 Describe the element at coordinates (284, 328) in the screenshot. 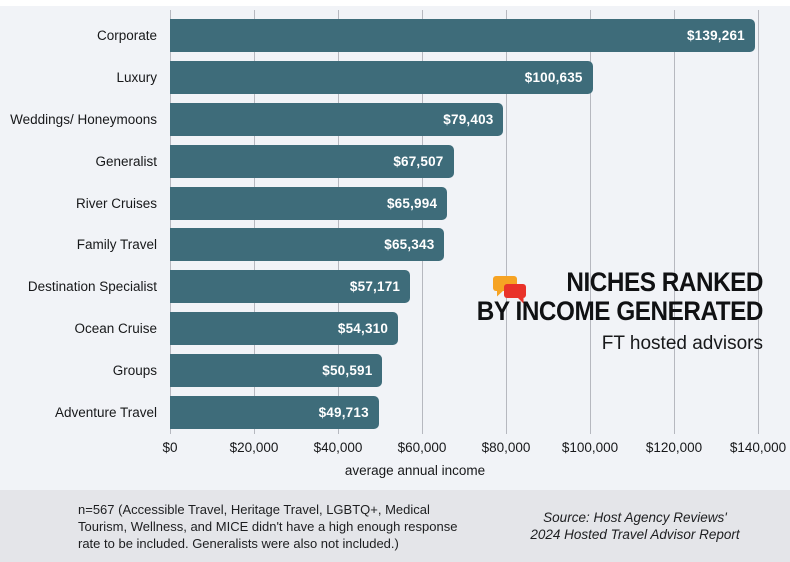

I see `bar: $54,310` at that location.